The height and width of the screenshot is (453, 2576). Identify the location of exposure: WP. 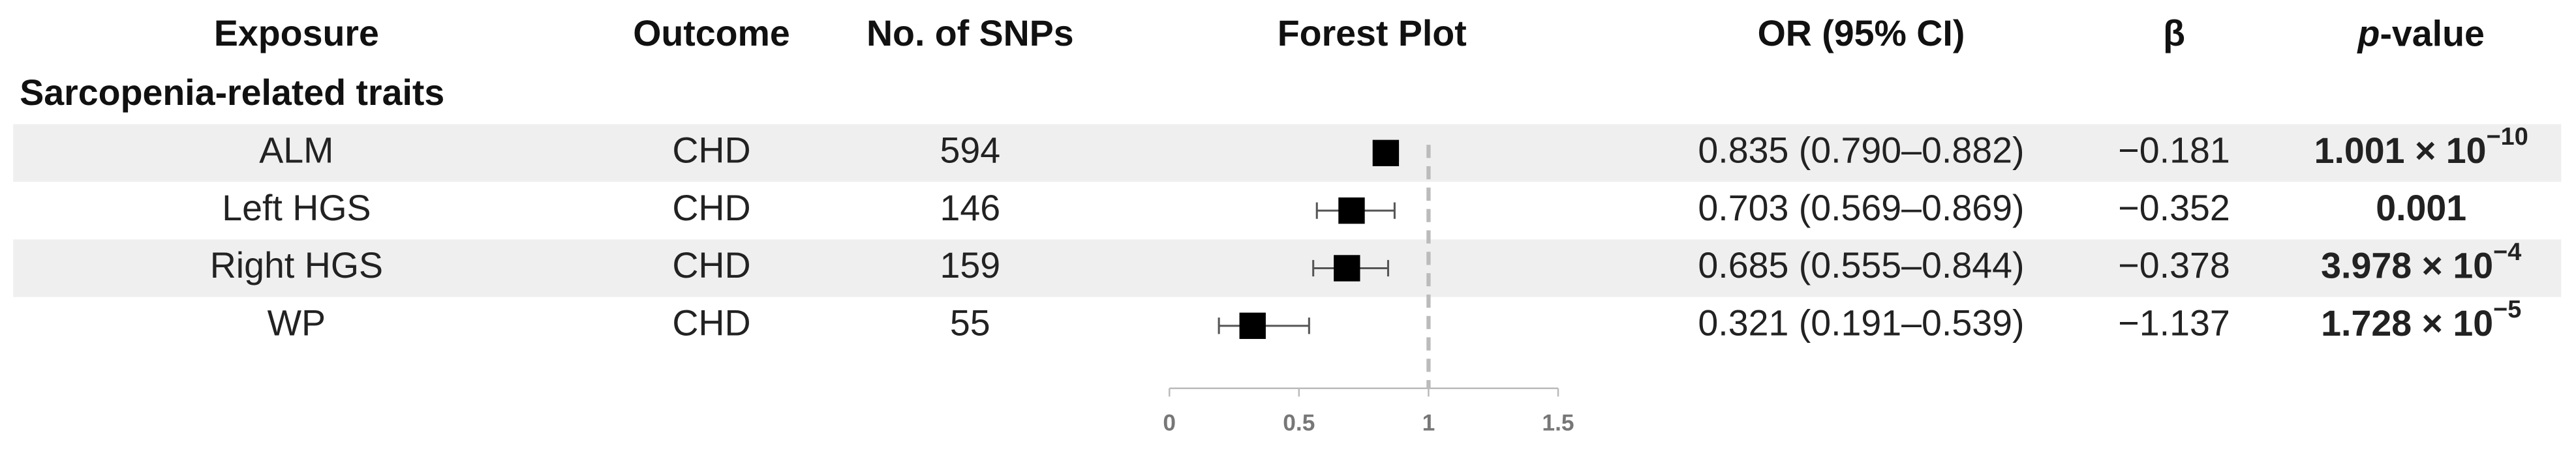
(297, 323).